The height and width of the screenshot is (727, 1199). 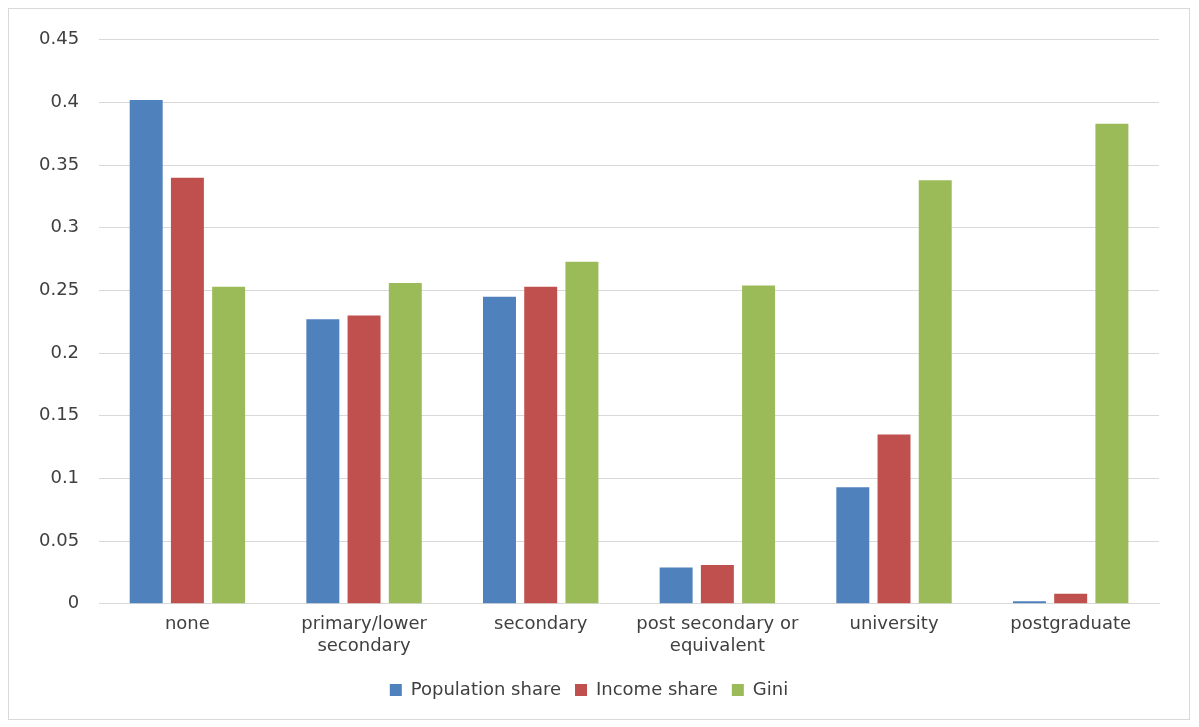 I want to click on x-tick-label: university, so click(x=894, y=623).